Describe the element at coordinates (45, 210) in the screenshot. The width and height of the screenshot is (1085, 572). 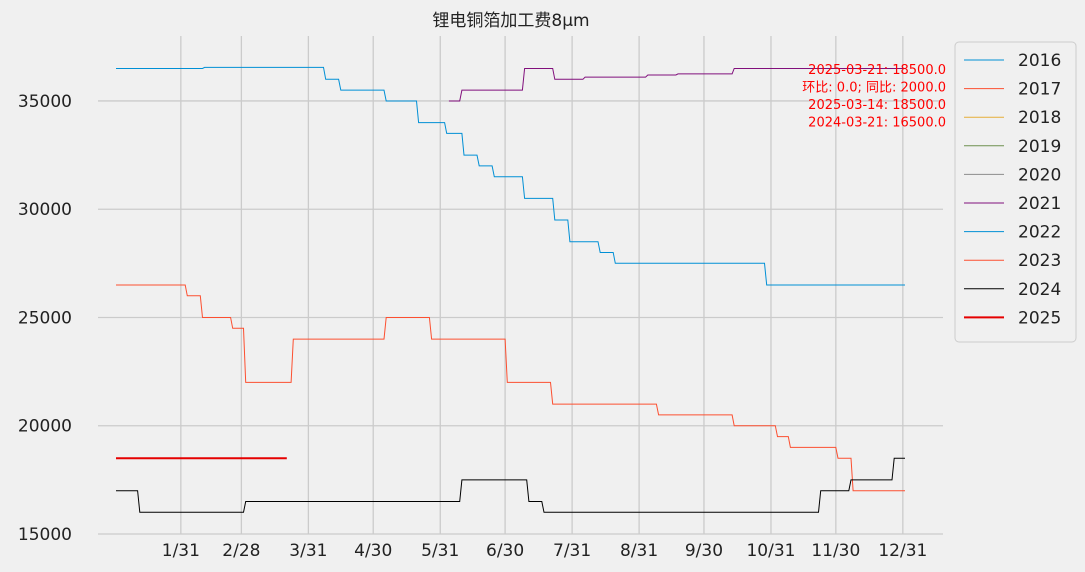
I see `y-tick-label: 30000` at that location.